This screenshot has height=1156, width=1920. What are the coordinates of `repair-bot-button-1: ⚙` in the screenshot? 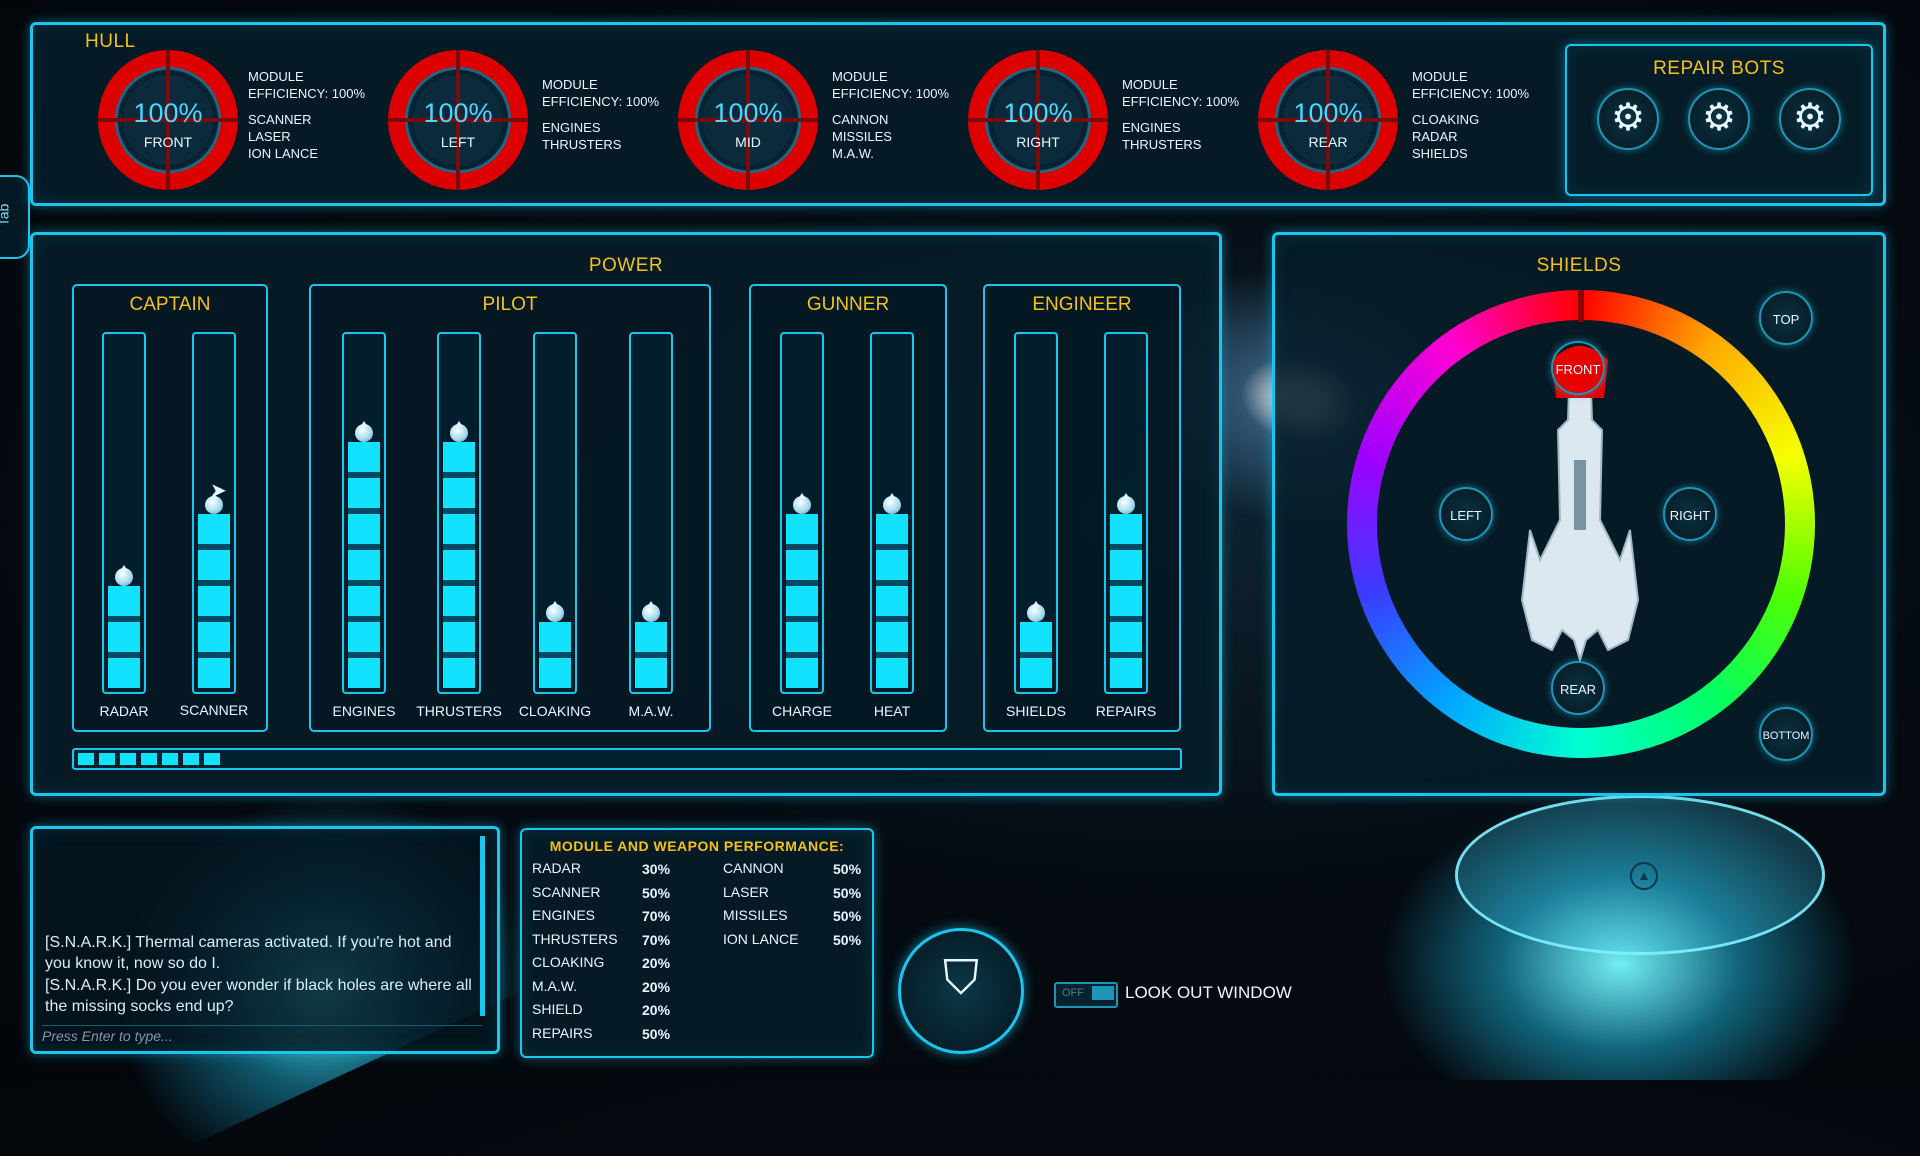 It's located at (1628, 119).